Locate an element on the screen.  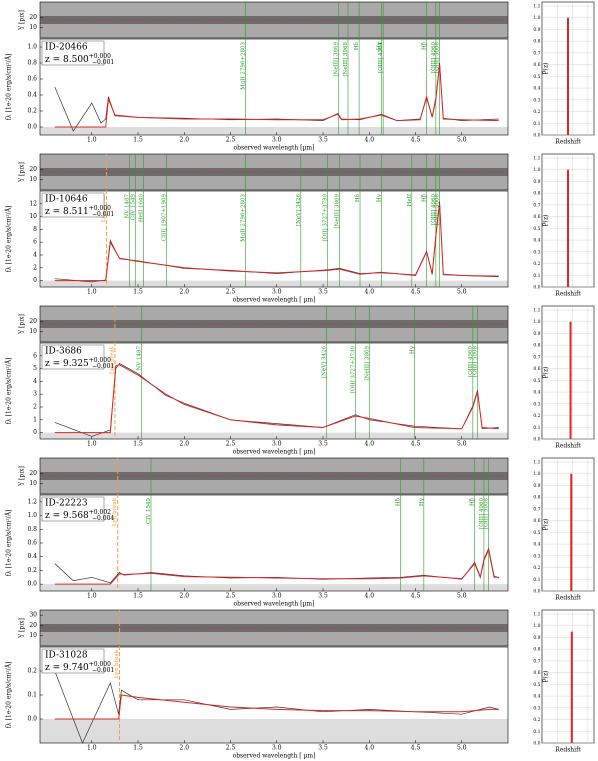
x-tick-label: 3.5 is located at coordinates (323, 748).